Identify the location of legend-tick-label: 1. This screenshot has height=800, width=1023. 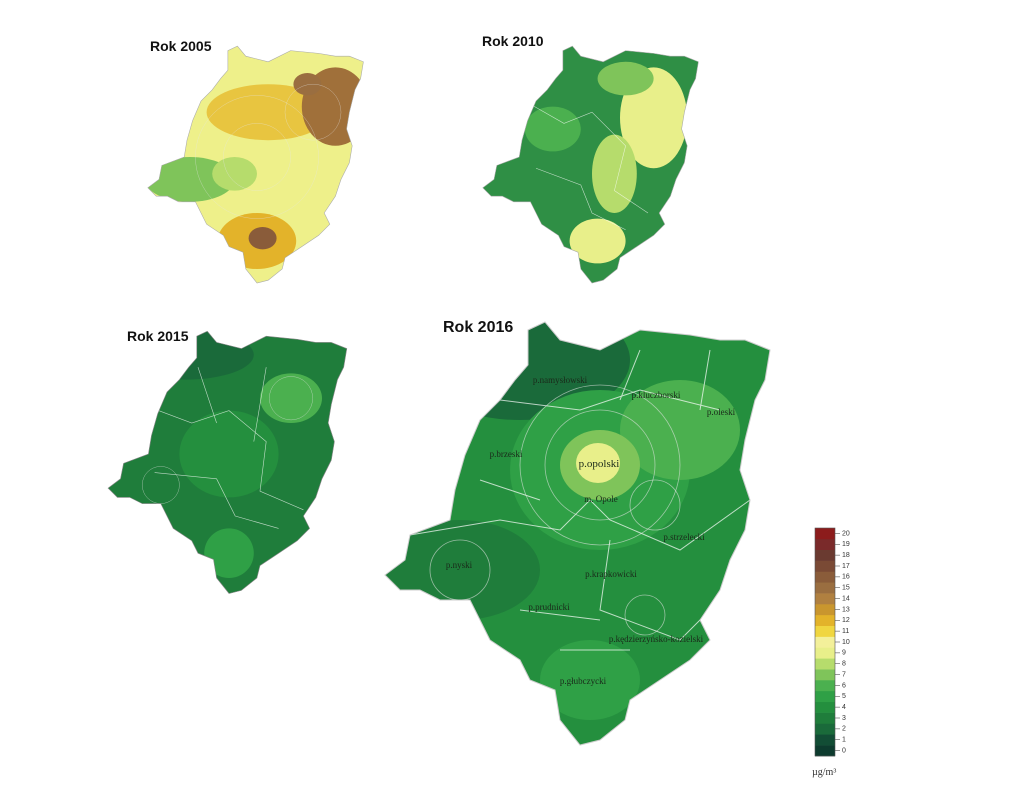
(844, 740).